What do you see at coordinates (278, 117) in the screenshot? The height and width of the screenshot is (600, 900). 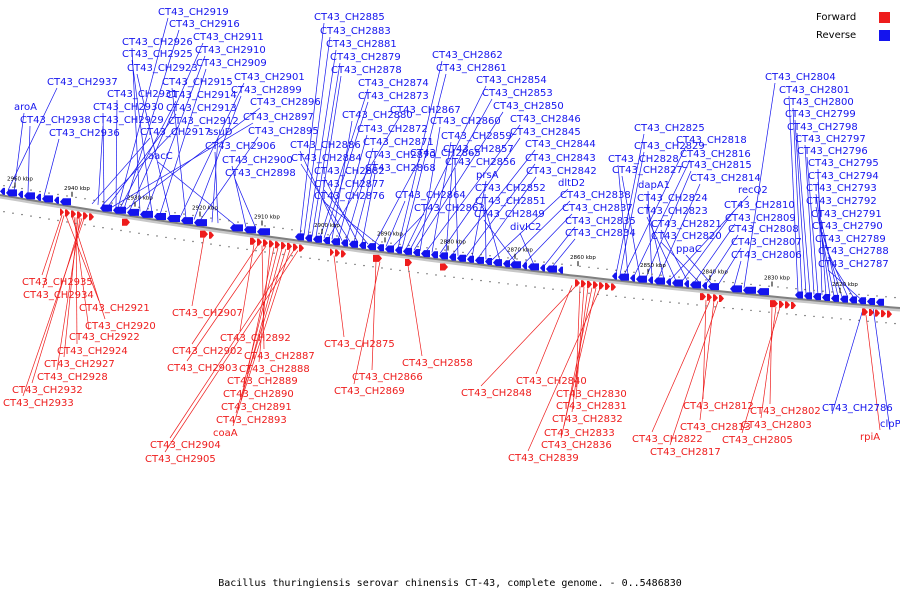 I see `reverse-gene-label: CT43_CH2897` at bounding box center [278, 117].